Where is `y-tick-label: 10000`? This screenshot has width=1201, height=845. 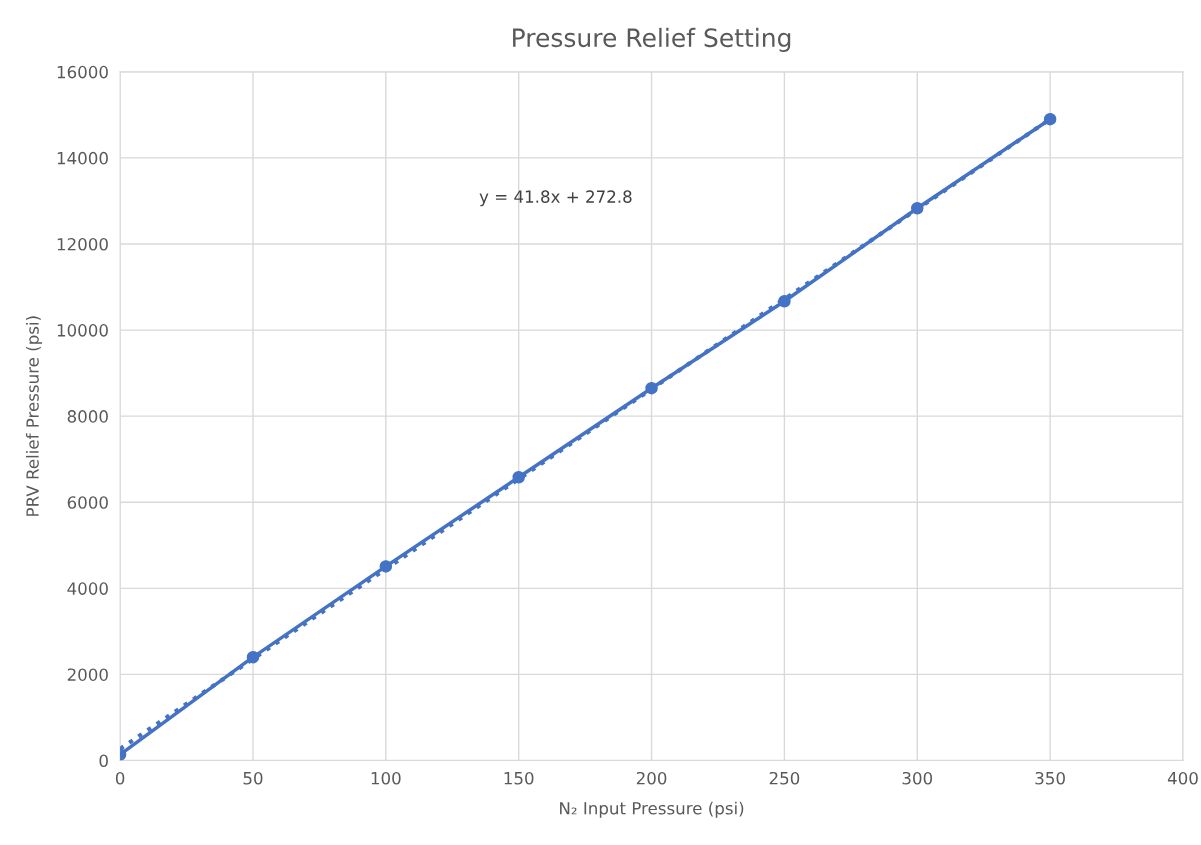
y-tick-label: 10000 is located at coordinates (82, 330).